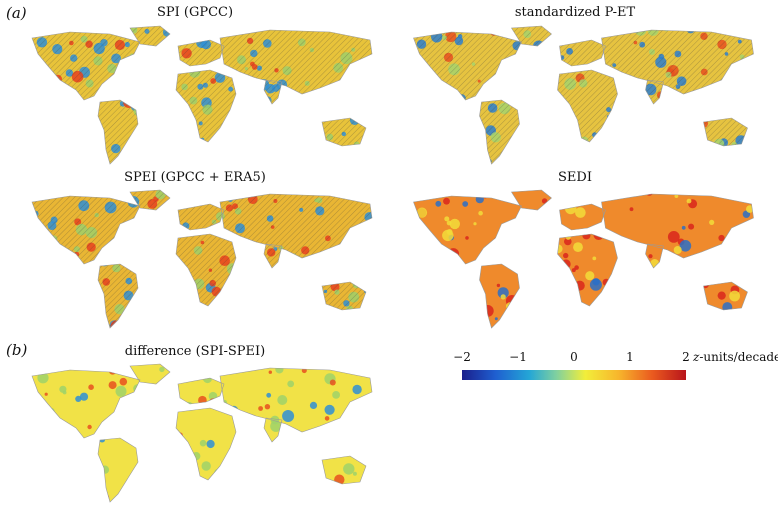  Describe the element at coordinates (16, 13) in the screenshot. I see `panel-label-a: (a)` at that location.